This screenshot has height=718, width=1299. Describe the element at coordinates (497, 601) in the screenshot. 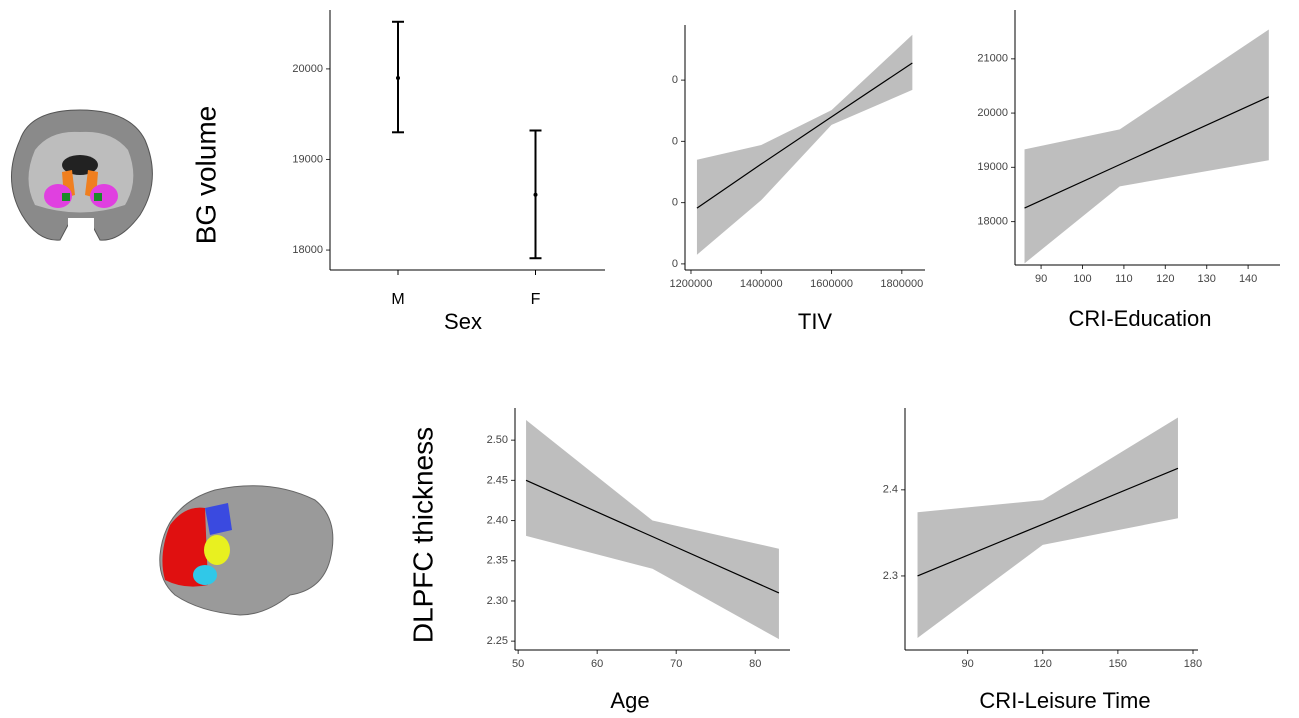

I see `y-tick-label: 2.30` at that location.